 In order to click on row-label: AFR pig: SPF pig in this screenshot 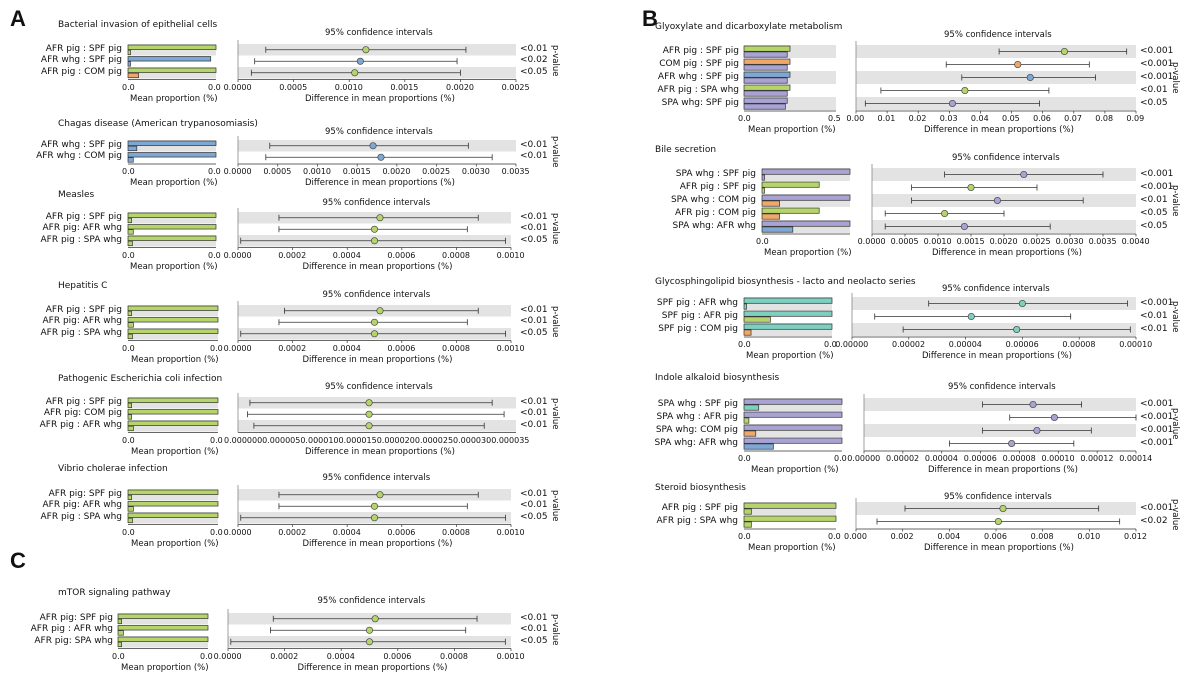, I will do `click(85, 493)`.